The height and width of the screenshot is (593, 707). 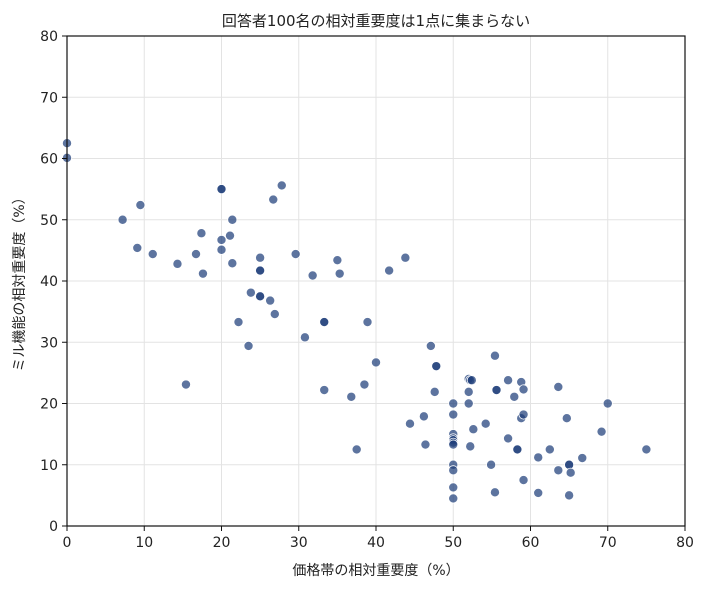 What do you see at coordinates (49, 405) in the screenshot?
I see `y-tick-label: 20` at bounding box center [49, 405].